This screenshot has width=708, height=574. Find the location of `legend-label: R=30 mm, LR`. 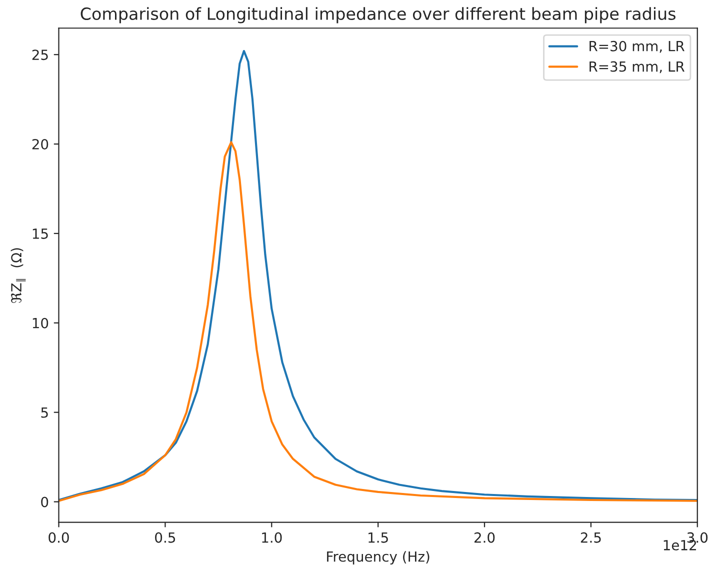

legend-label: R=30 mm, LR is located at coordinates (637, 46).